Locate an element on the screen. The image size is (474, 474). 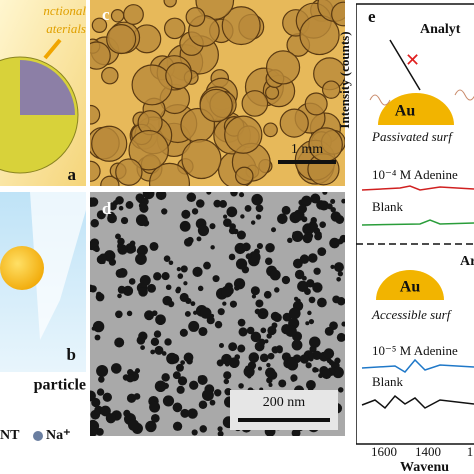
ligands is located at coordinates (421, 97).